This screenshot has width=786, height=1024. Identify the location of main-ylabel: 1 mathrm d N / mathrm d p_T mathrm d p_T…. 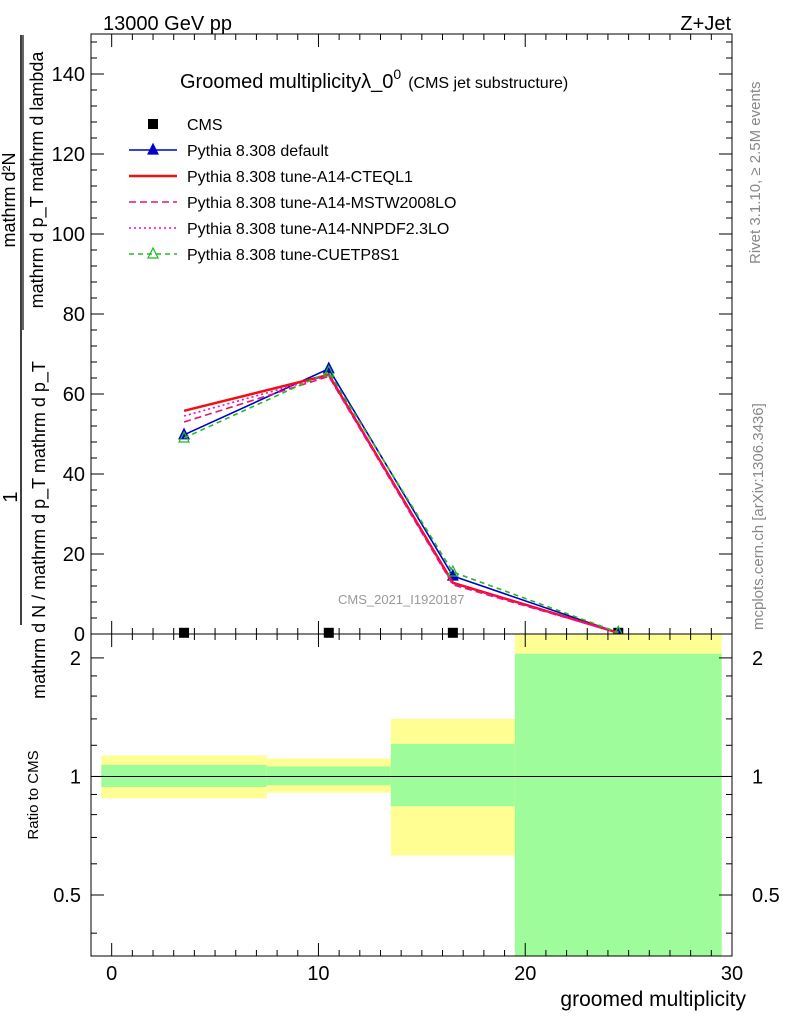
(25, 367).